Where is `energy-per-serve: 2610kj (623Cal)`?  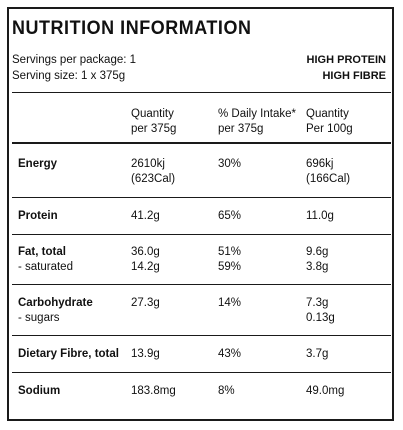
energy-per-serve: 2610kj (623Cal) is located at coordinates (153, 172).